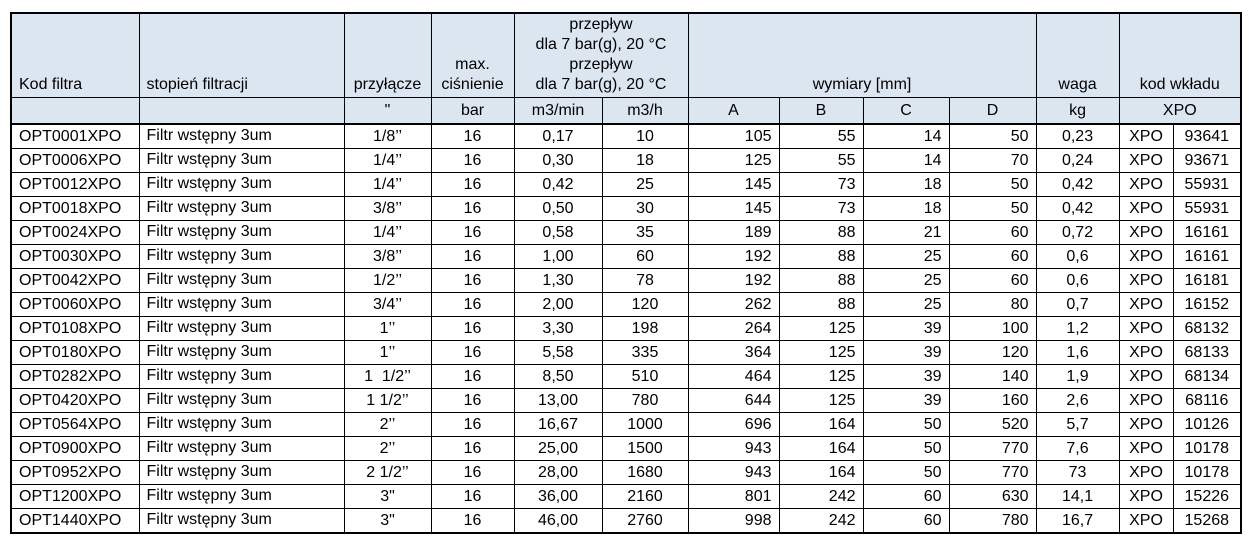 The image size is (1252, 536). What do you see at coordinates (992, 304) in the screenshot?
I see `cell-wymiar-d: 80` at bounding box center [992, 304].